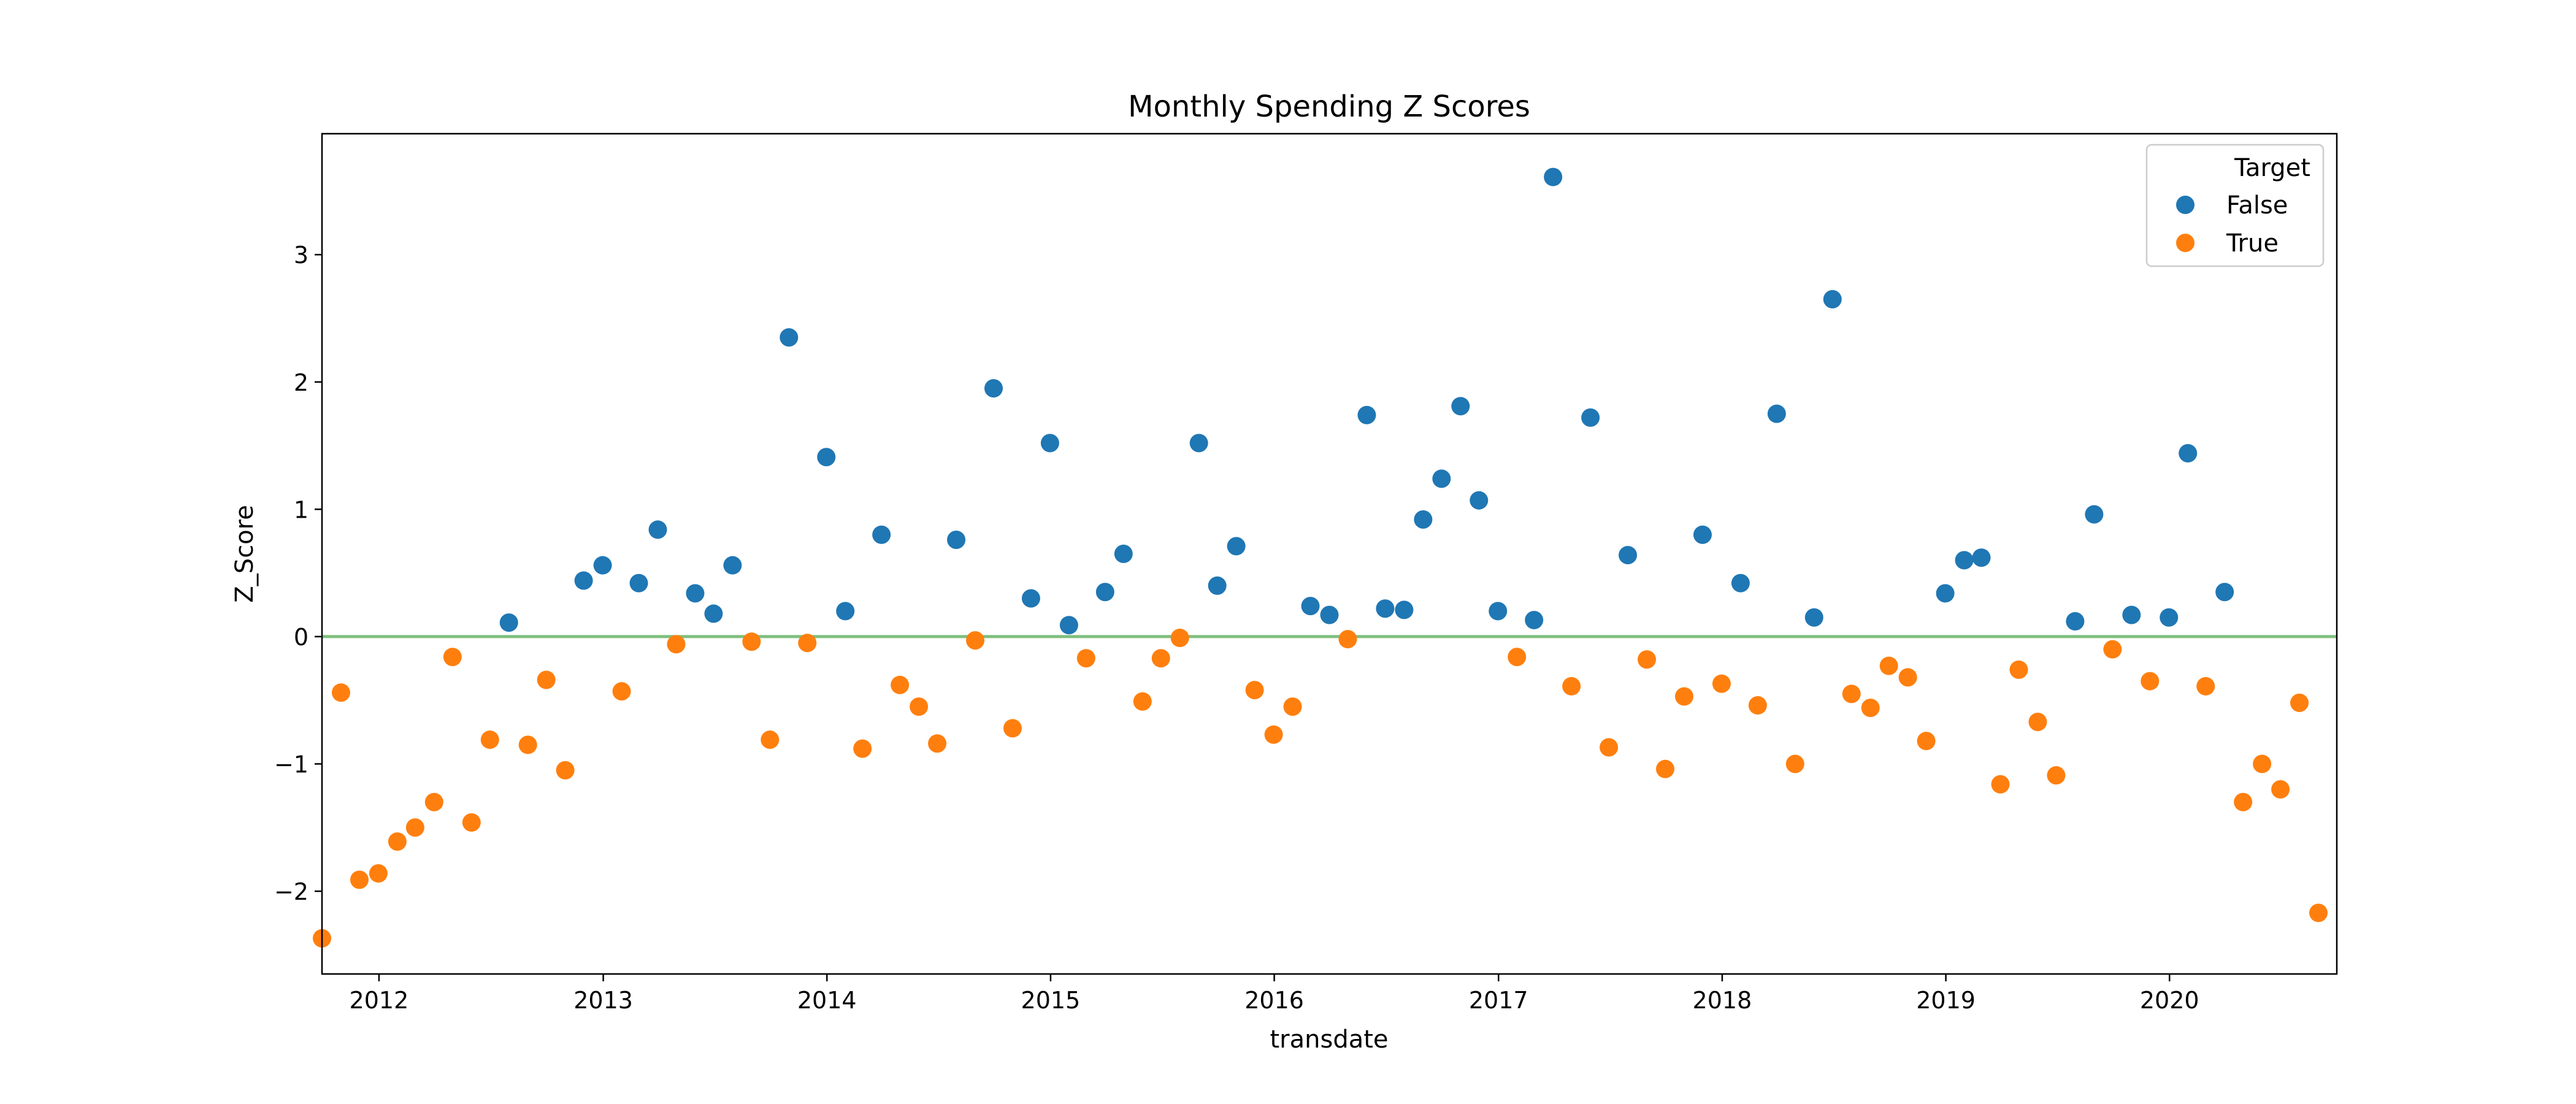  What do you see at coordinates (2257, 205) in the screenshot?
I see `legend-label-false: False` at bounding box center [2257, 205].